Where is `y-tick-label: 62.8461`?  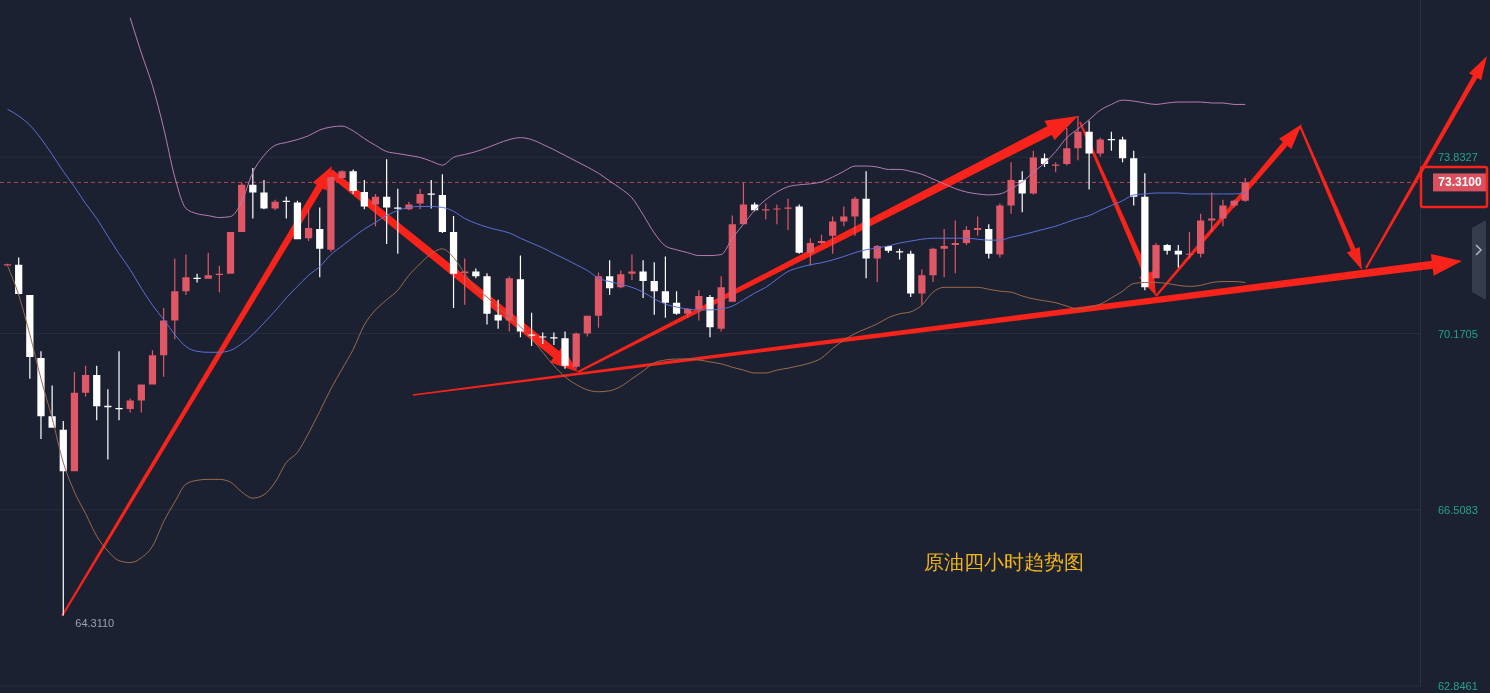 y-tick-label: 62.8461 is located at coordinates (1458, 686).